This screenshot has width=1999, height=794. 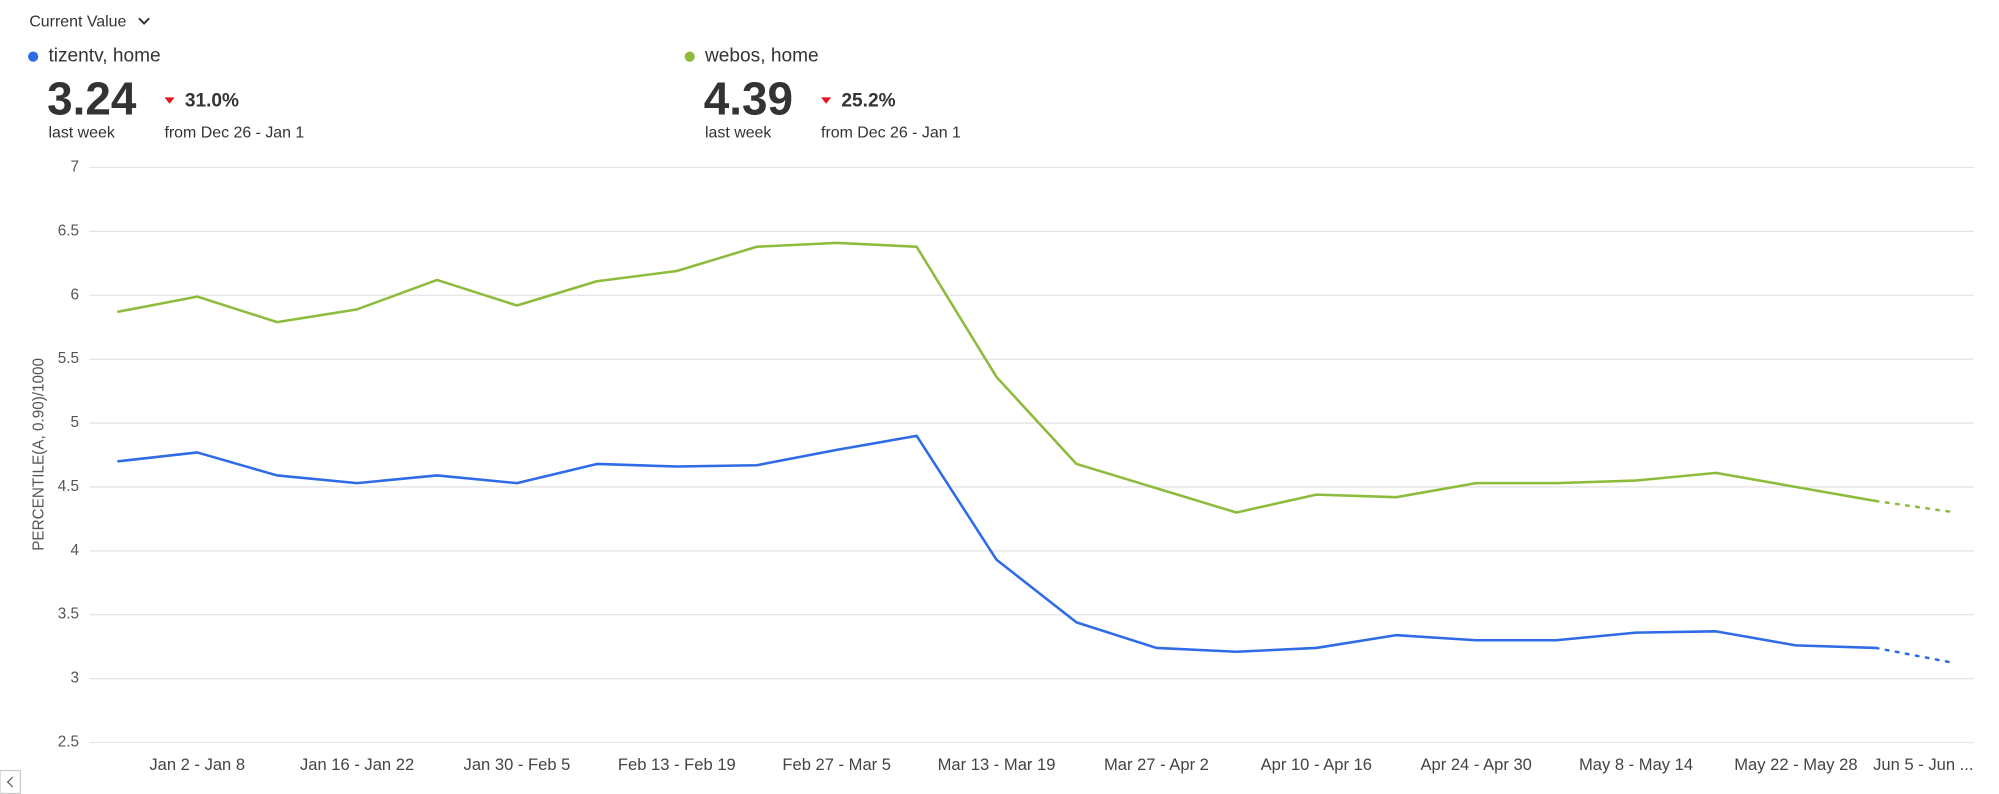 What do you see at coordinates (77, 21) in the screenshot?
I see `metric-selector: Current Value` at bounding box center [77, 21].